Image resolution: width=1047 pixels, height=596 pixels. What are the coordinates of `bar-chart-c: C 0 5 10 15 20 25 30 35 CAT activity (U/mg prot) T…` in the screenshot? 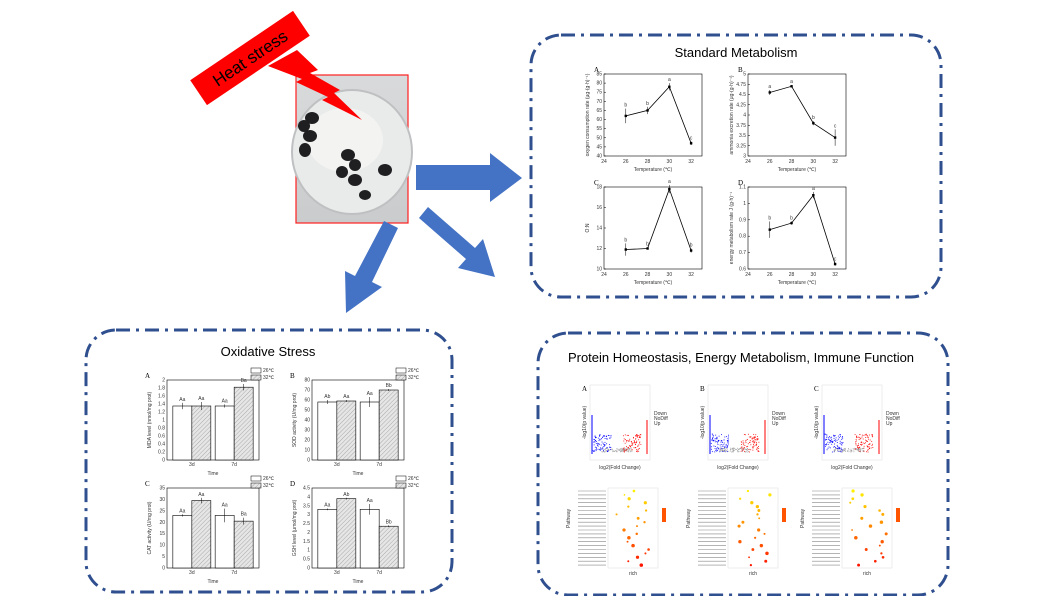 It's located at (210, 530).